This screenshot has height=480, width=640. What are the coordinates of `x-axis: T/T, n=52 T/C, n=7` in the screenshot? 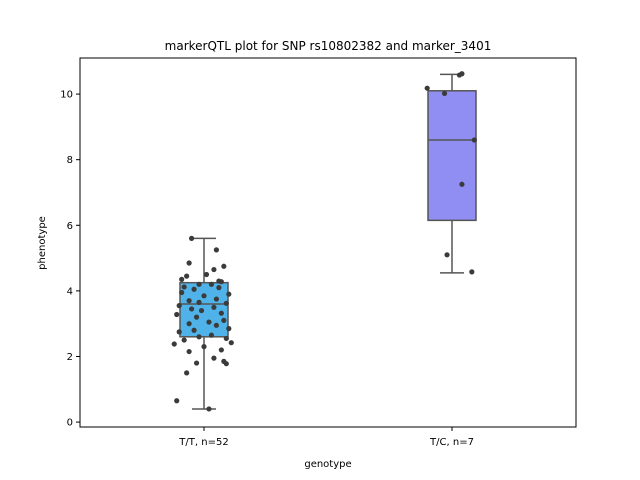 It's located at (326, 437).